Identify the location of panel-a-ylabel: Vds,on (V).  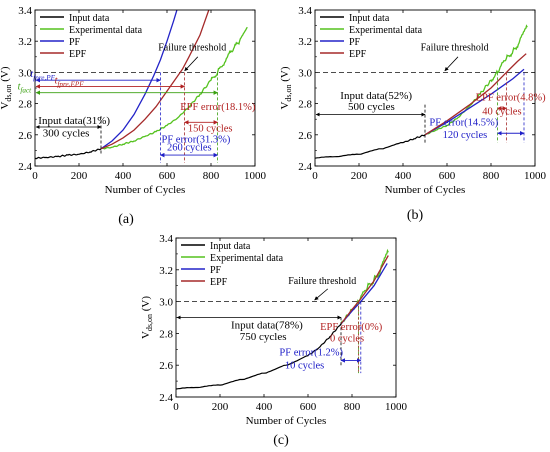
(6, 87).